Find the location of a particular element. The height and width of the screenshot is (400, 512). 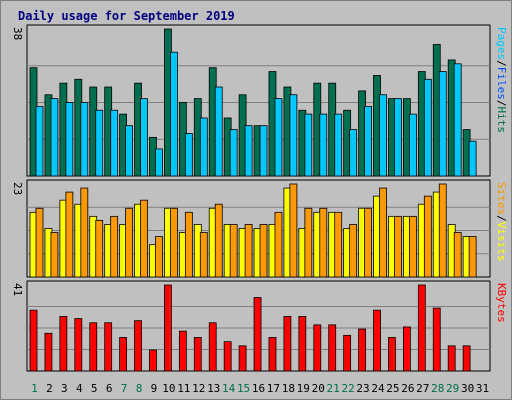

x-tick-label: 7 is located at coordinates (124, 388).